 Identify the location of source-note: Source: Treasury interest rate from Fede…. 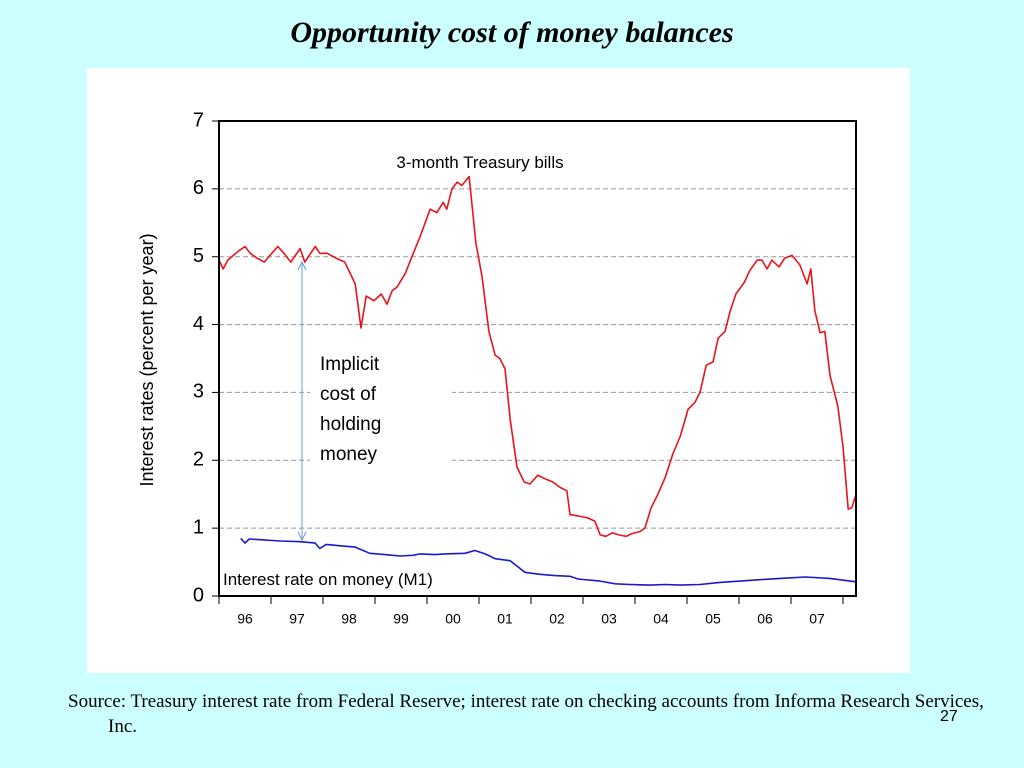
(526, 714).